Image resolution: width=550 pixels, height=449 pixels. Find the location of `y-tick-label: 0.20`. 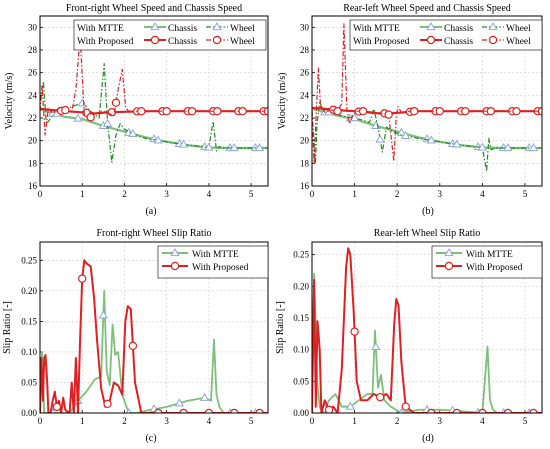

y-tick-label: 0.20 is located at coordinates (29, 291).